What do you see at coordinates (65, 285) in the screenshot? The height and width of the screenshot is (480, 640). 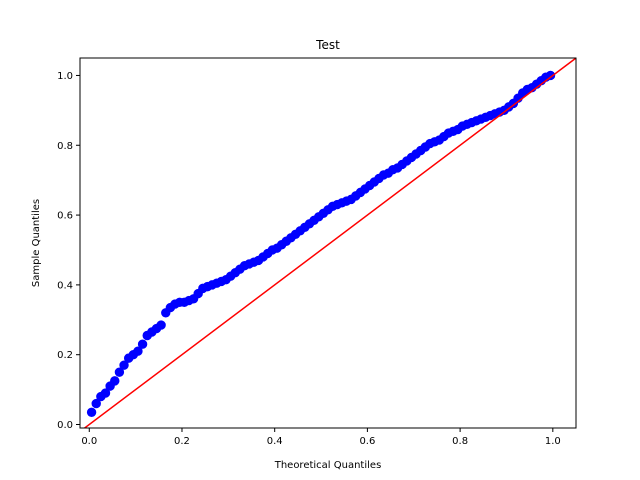 I see `y-tick-label: 0.4` at bounding box center [65, 285].